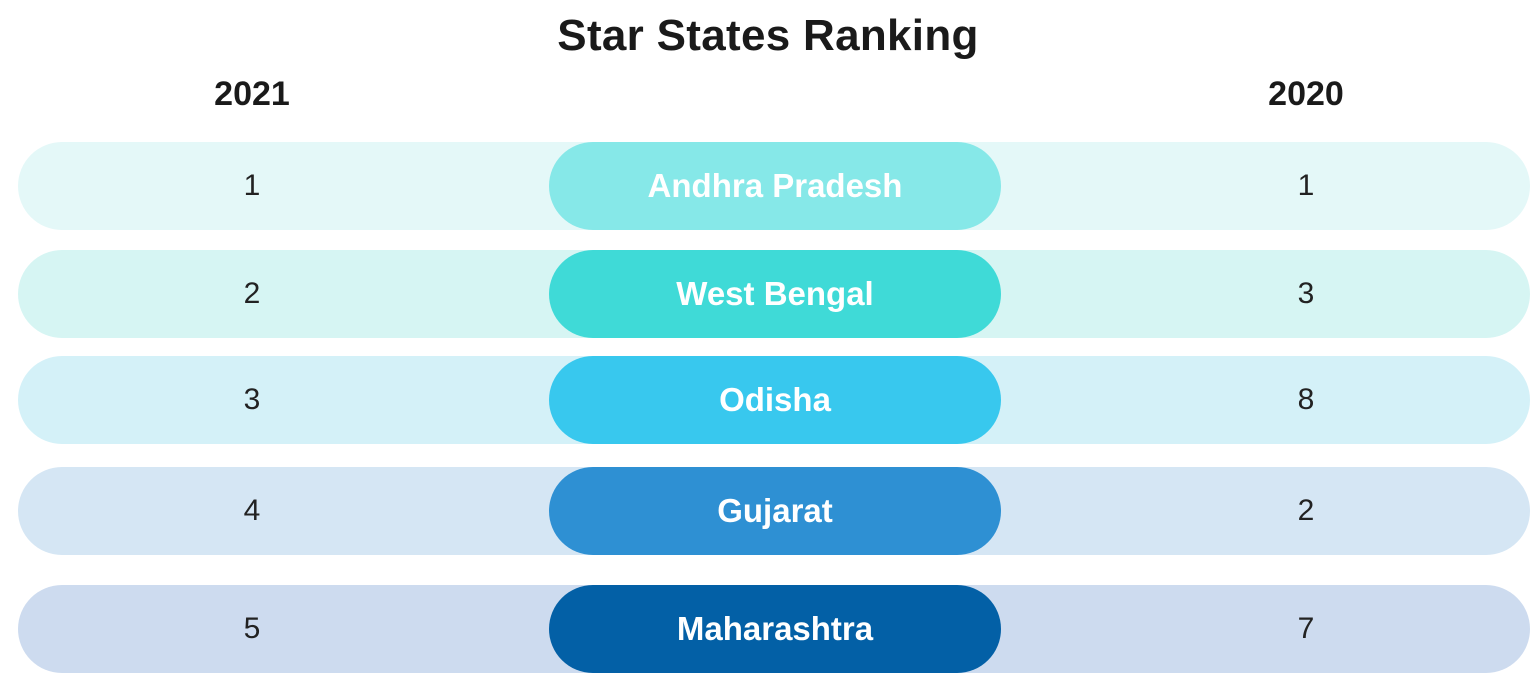 Image resolution: width=1536 pixels, height=683 pixels. Describe the element at coordinates (1306, 399) in the screenshot. I see `rank-2020: 8` at that location.